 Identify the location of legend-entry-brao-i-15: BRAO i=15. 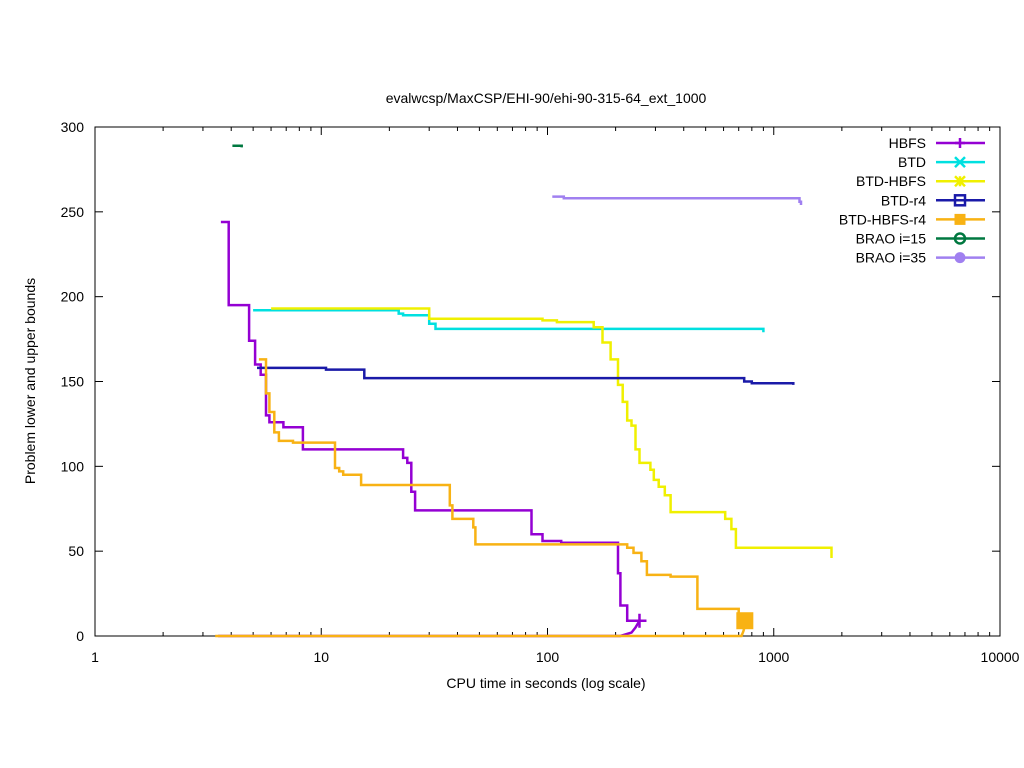
(920, 239).